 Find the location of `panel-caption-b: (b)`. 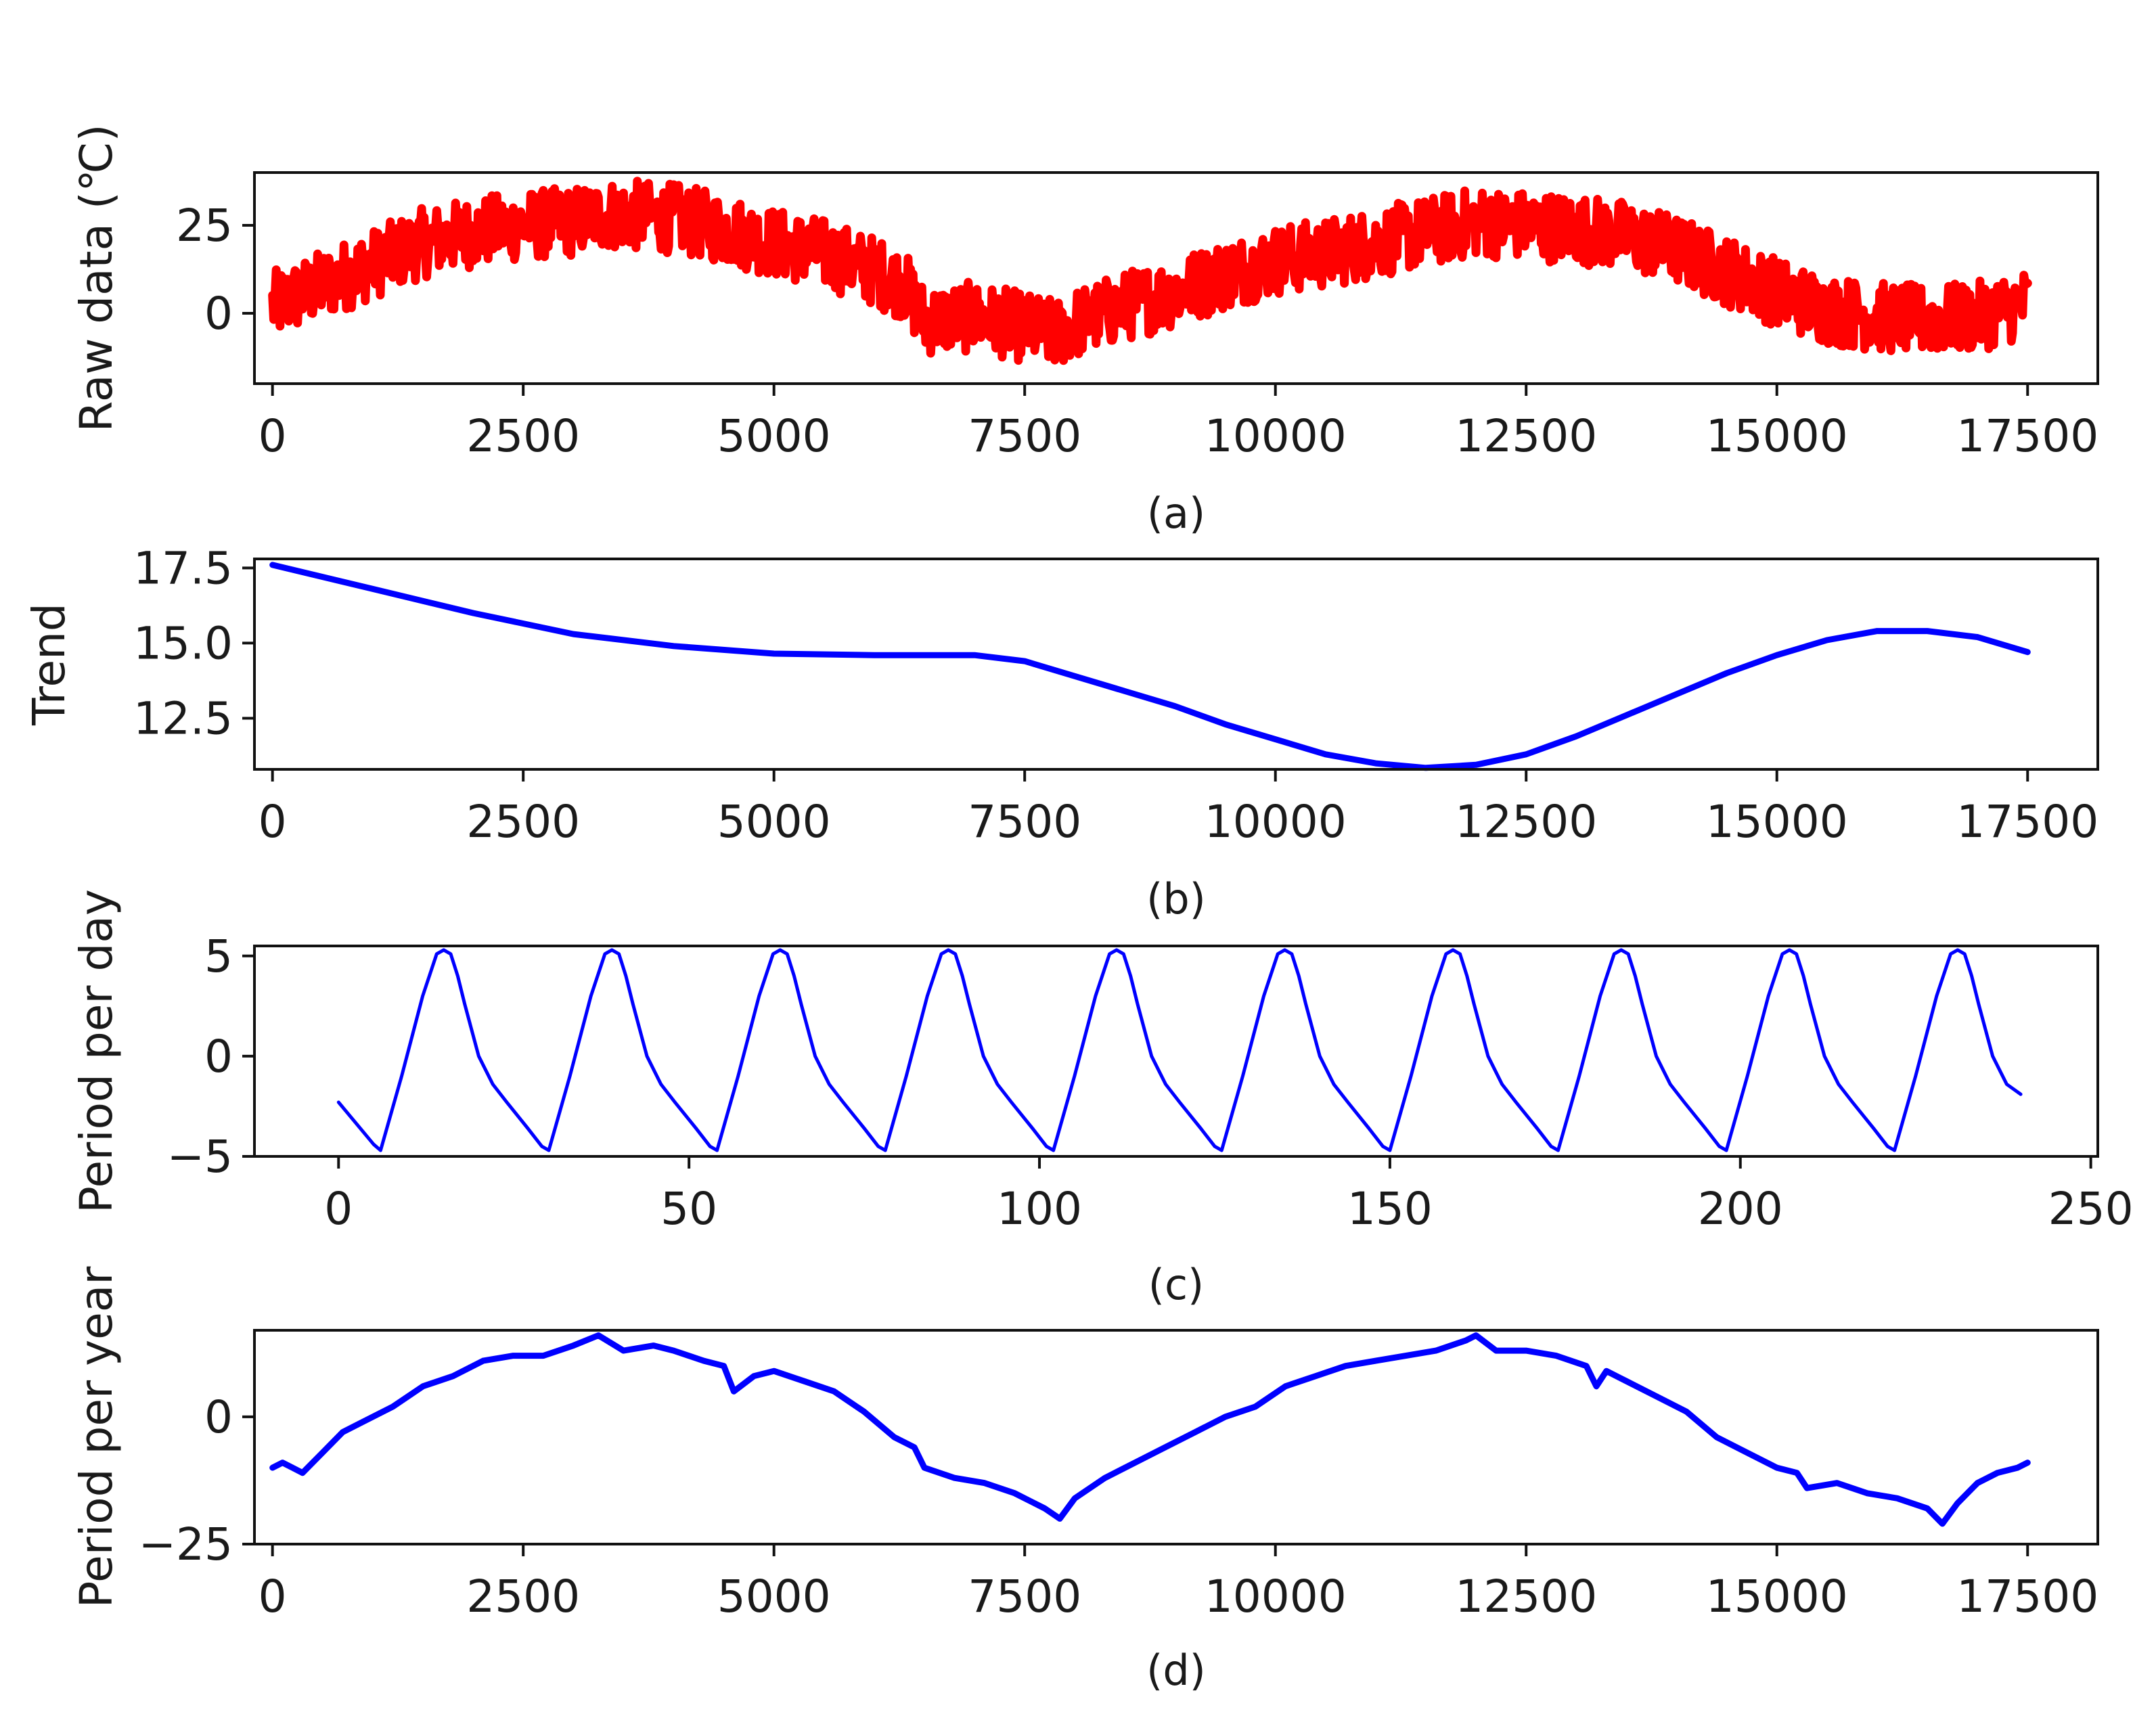

panel-caption-b: (b) is located at coordinates (1176, 899).